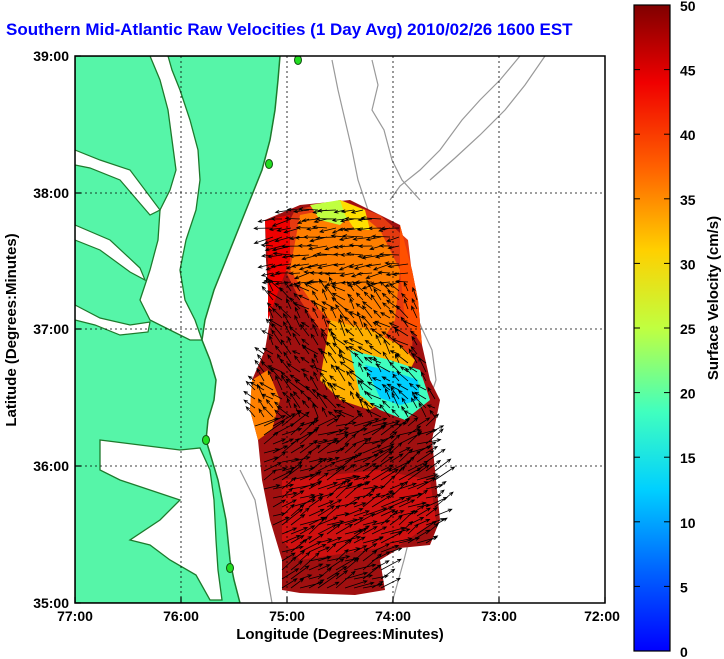 The image size is (724, 659). I want to click on river-potomac, so click(118, 182).